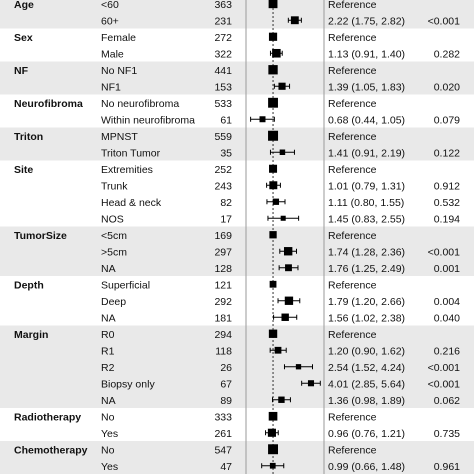  I want to click on level-label: NOS, so click(112, 219).